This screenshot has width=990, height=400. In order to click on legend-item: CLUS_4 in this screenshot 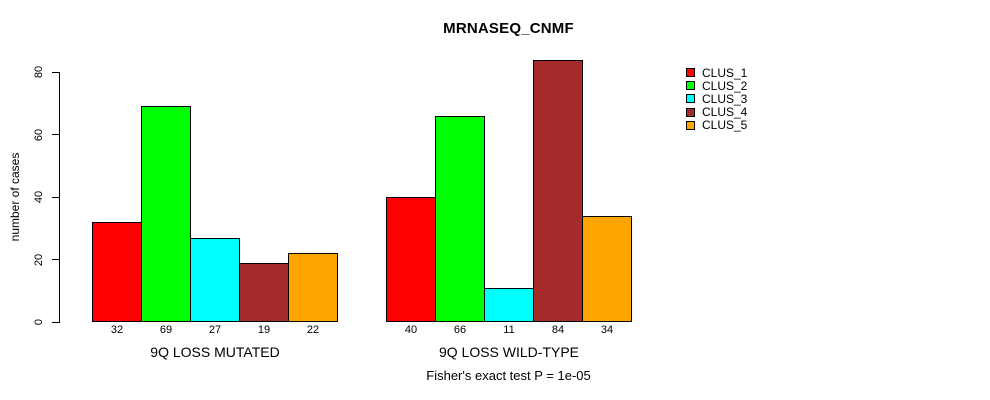, I will do `click(716, 112)`.